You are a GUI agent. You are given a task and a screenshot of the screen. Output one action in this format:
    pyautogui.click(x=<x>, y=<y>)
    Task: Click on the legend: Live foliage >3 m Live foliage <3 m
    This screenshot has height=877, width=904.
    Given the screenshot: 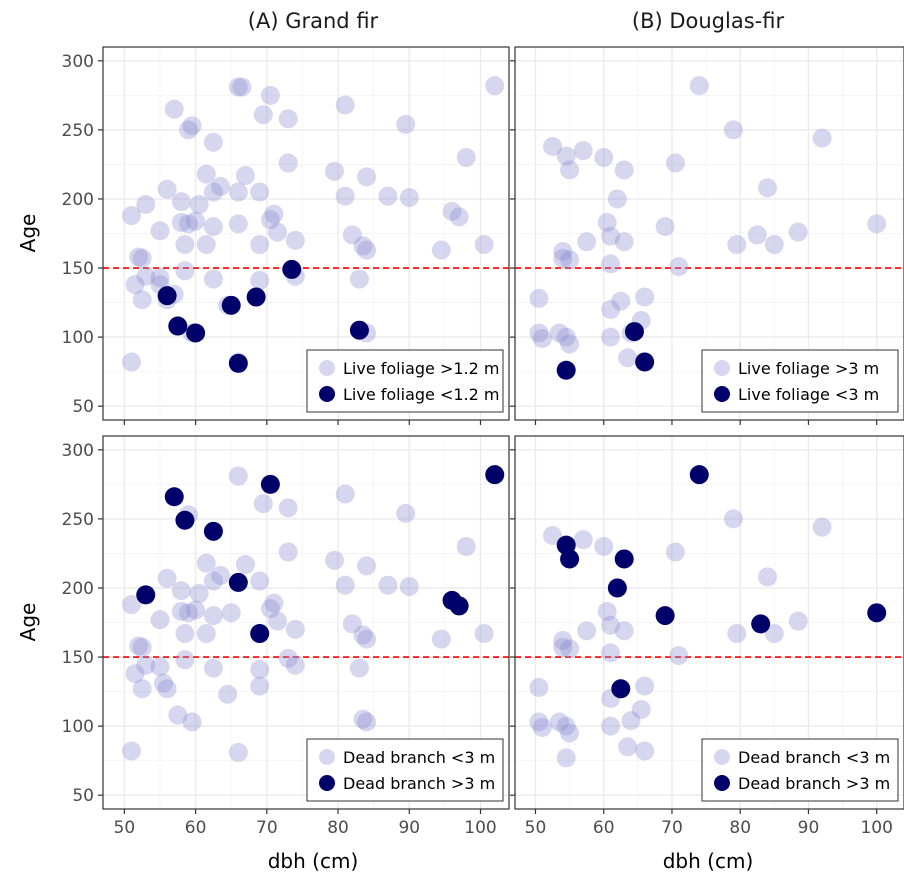 What is the action you would take?
    pyautogui.click(x=800, y=381)
    